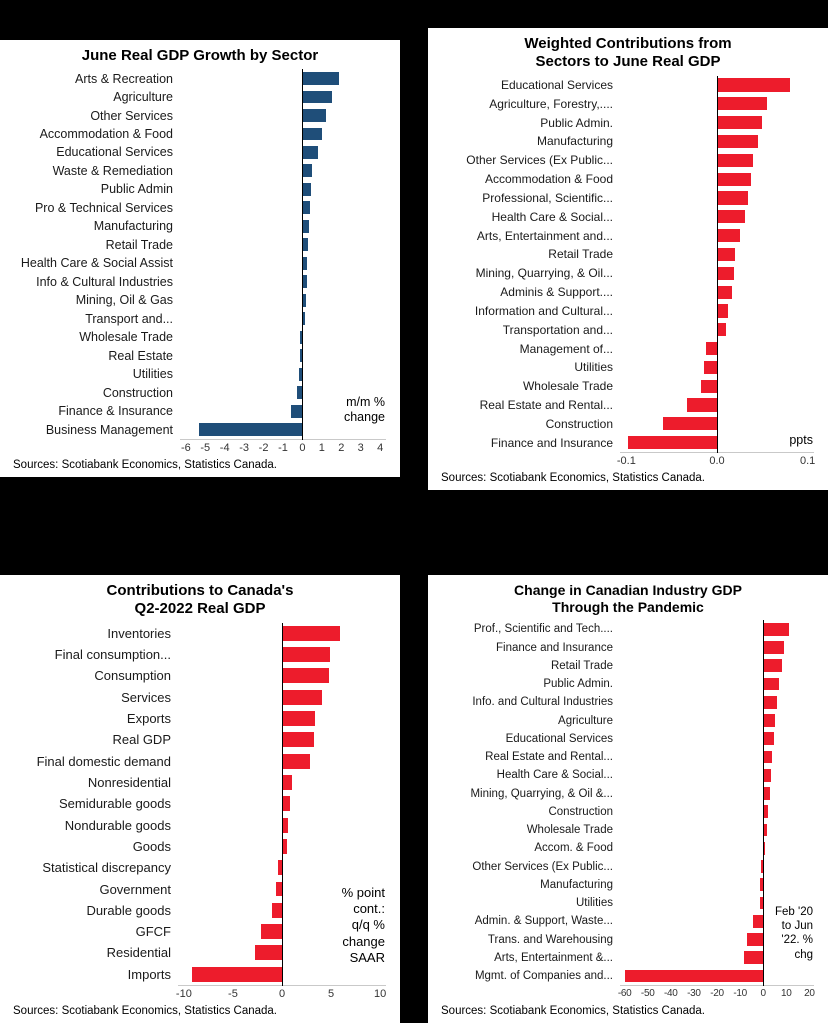  I want to click on axis-tick-label: 1, so click(321, 448).